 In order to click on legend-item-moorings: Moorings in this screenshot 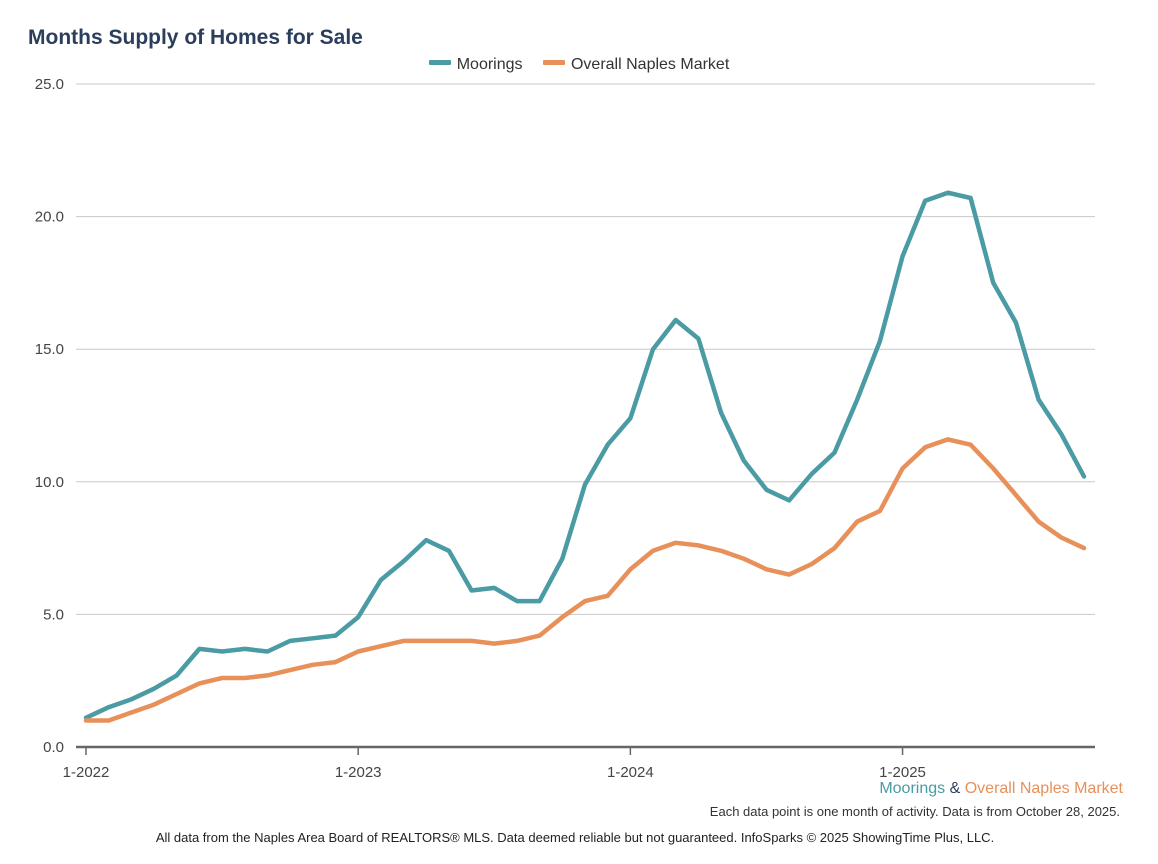, I will do `click(475, 65)`.